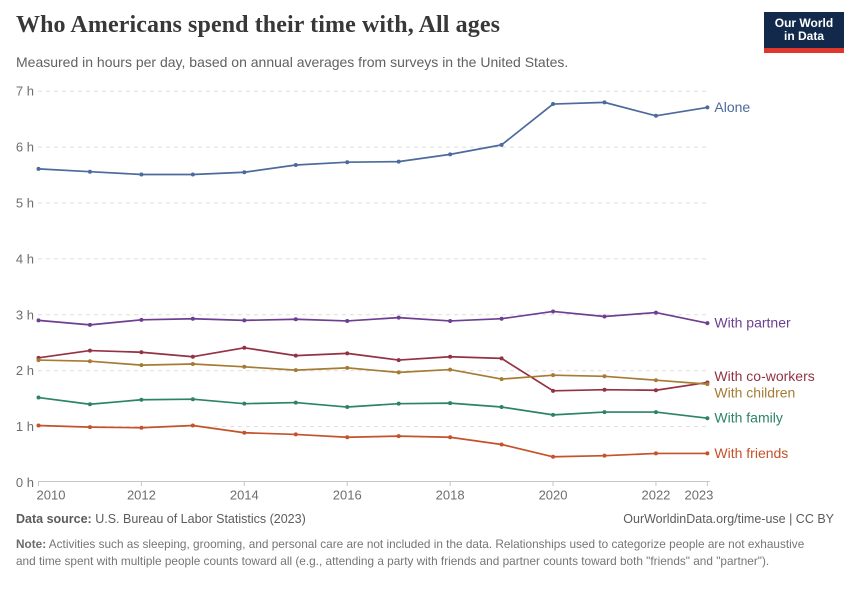 The width and height of the screenshot is (850, 600). What do you see at coordinates (728, 519) in the screenshot?
I see `owid-license-link: OurWorldinData.org/time-use | CC BY` at bounding box center [728, 519].